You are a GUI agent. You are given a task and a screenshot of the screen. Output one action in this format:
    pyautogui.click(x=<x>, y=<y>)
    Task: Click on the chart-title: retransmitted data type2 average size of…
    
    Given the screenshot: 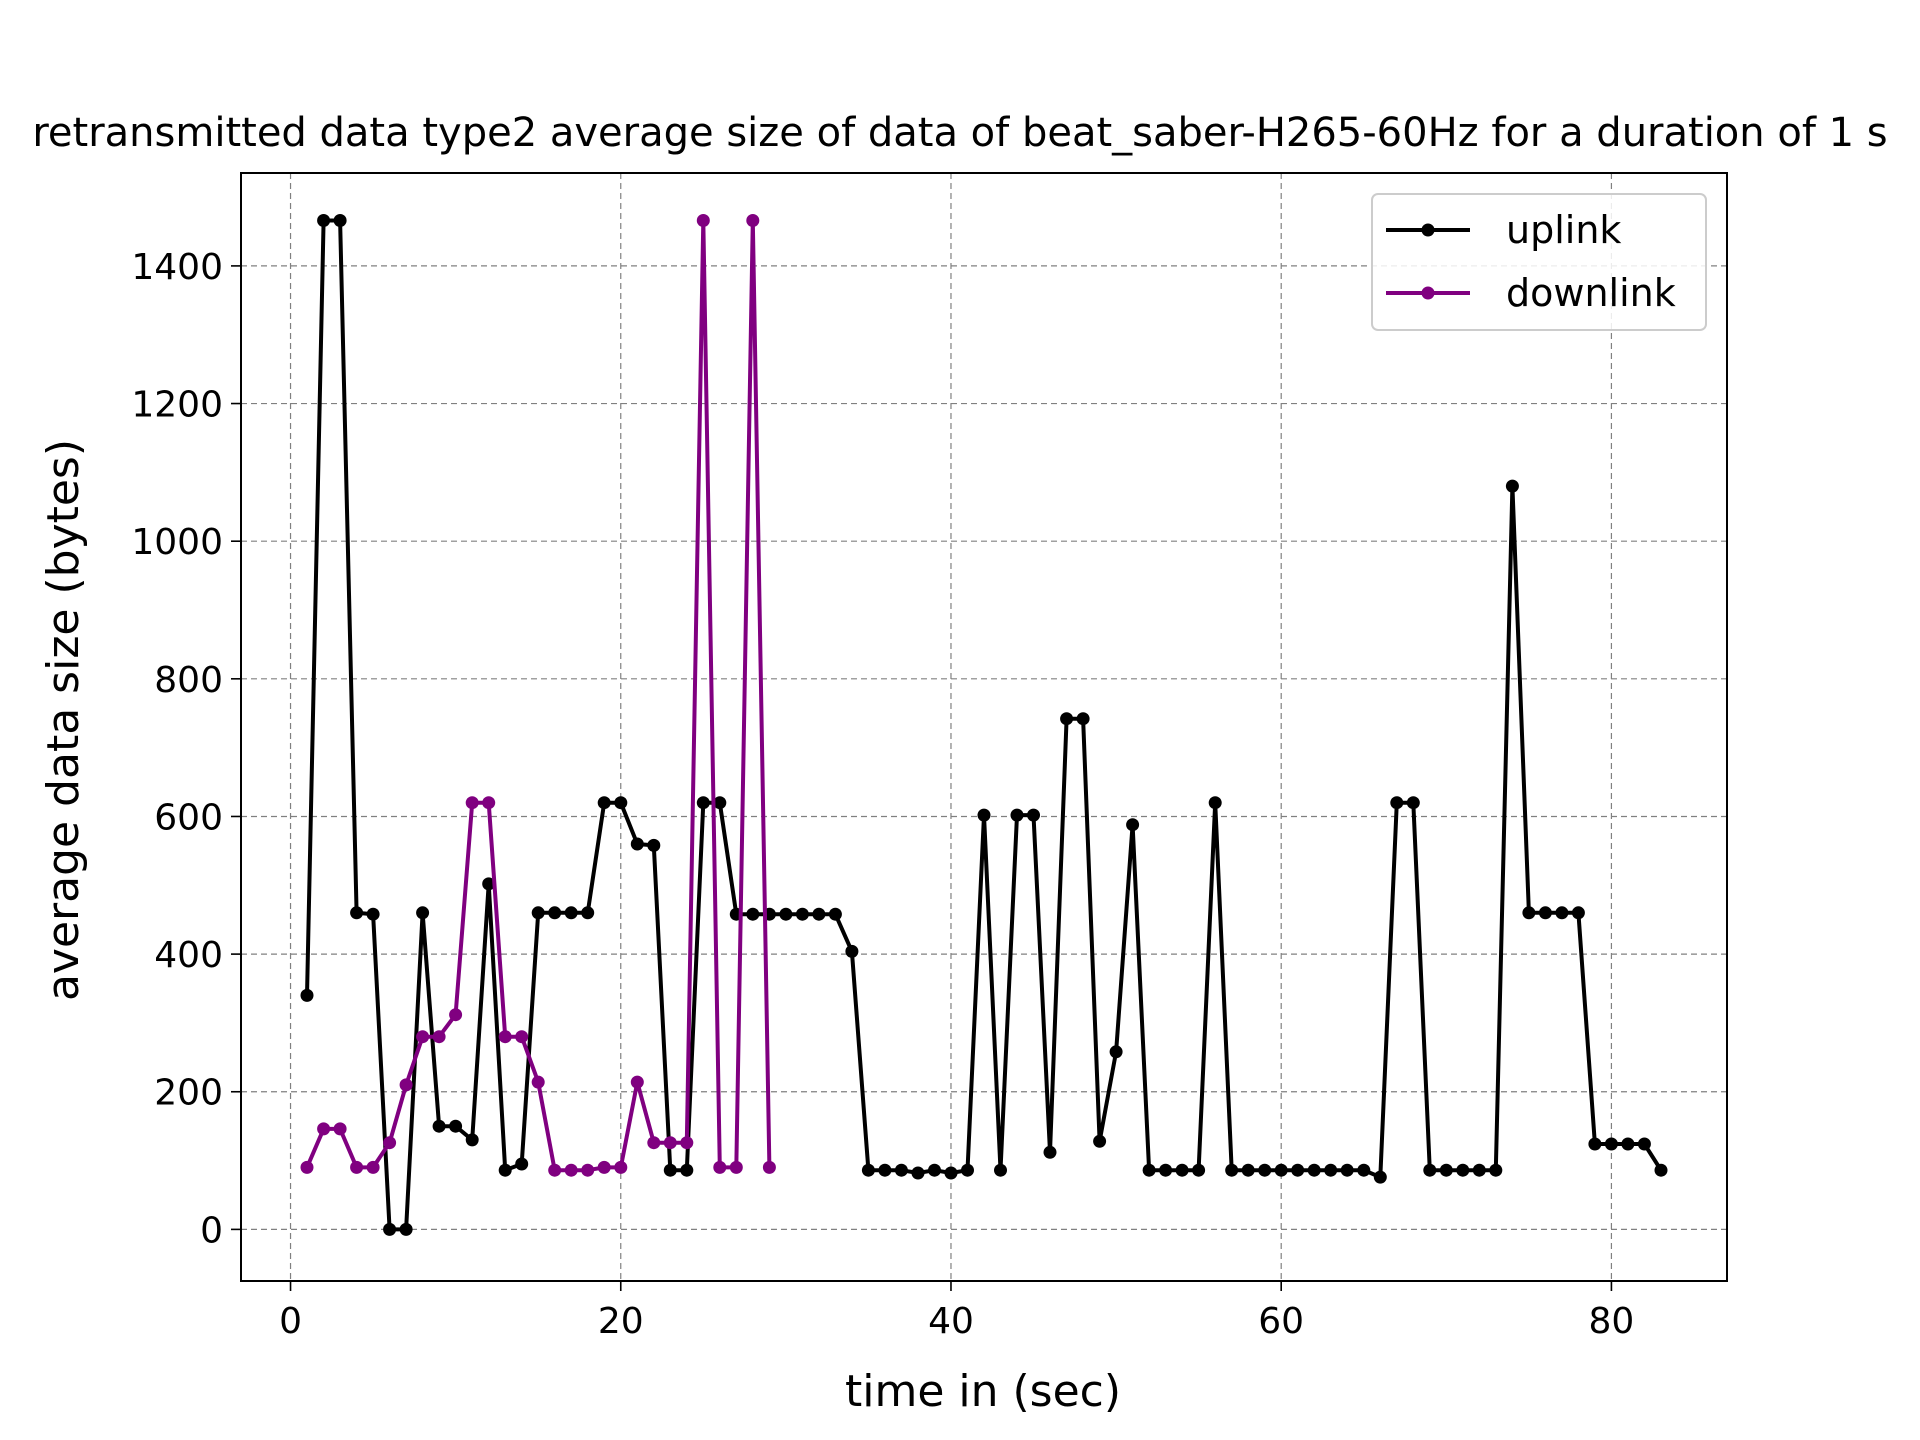 What is the action you would take?
    pyautogui.click(x=959, y=133)
    